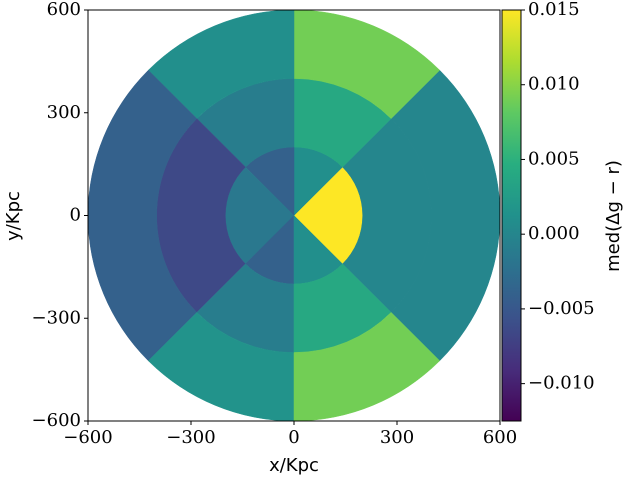 The width and height of the screenshot is (640, 480). I want to click on y-tick-label: −300, so click(56, 317).